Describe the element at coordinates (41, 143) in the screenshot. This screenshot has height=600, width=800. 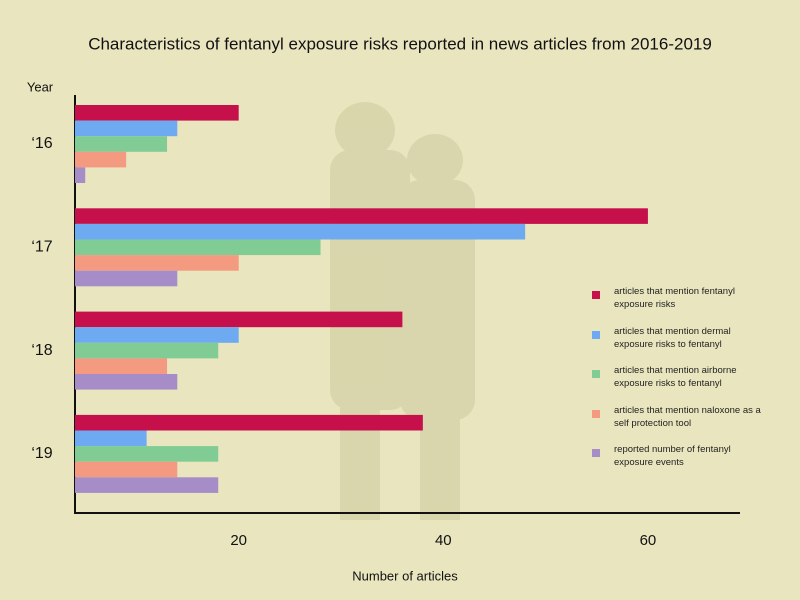
I see `y-tick-label: ‘16` at that location.